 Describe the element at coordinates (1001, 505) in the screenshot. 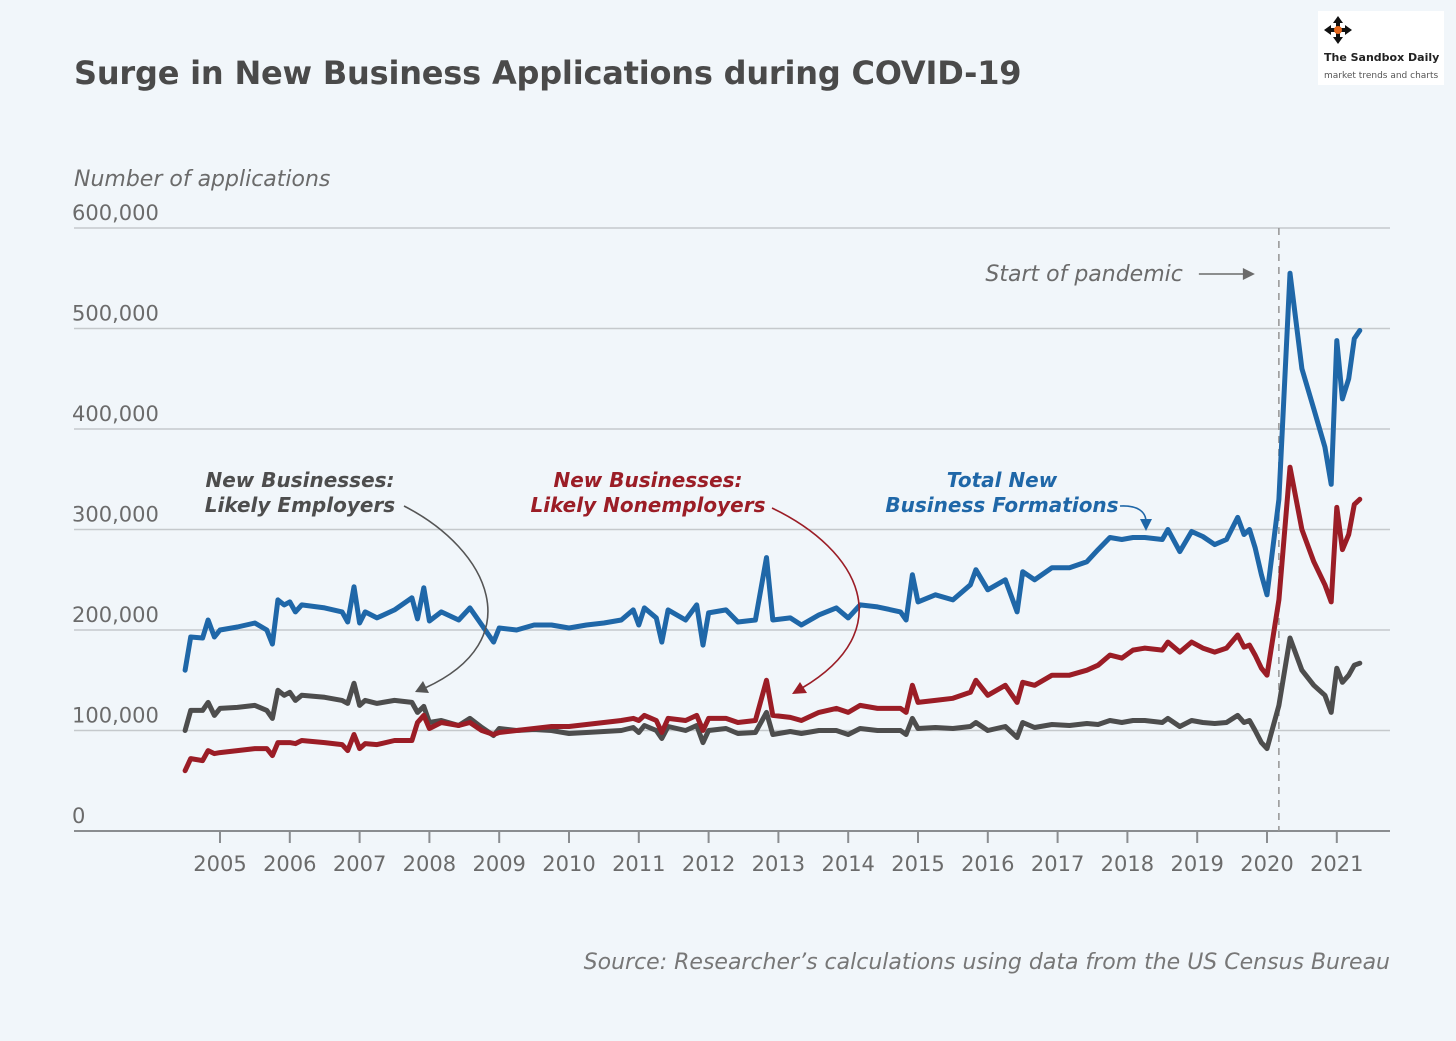

I see `total-series-label: Business Formations` at that location.